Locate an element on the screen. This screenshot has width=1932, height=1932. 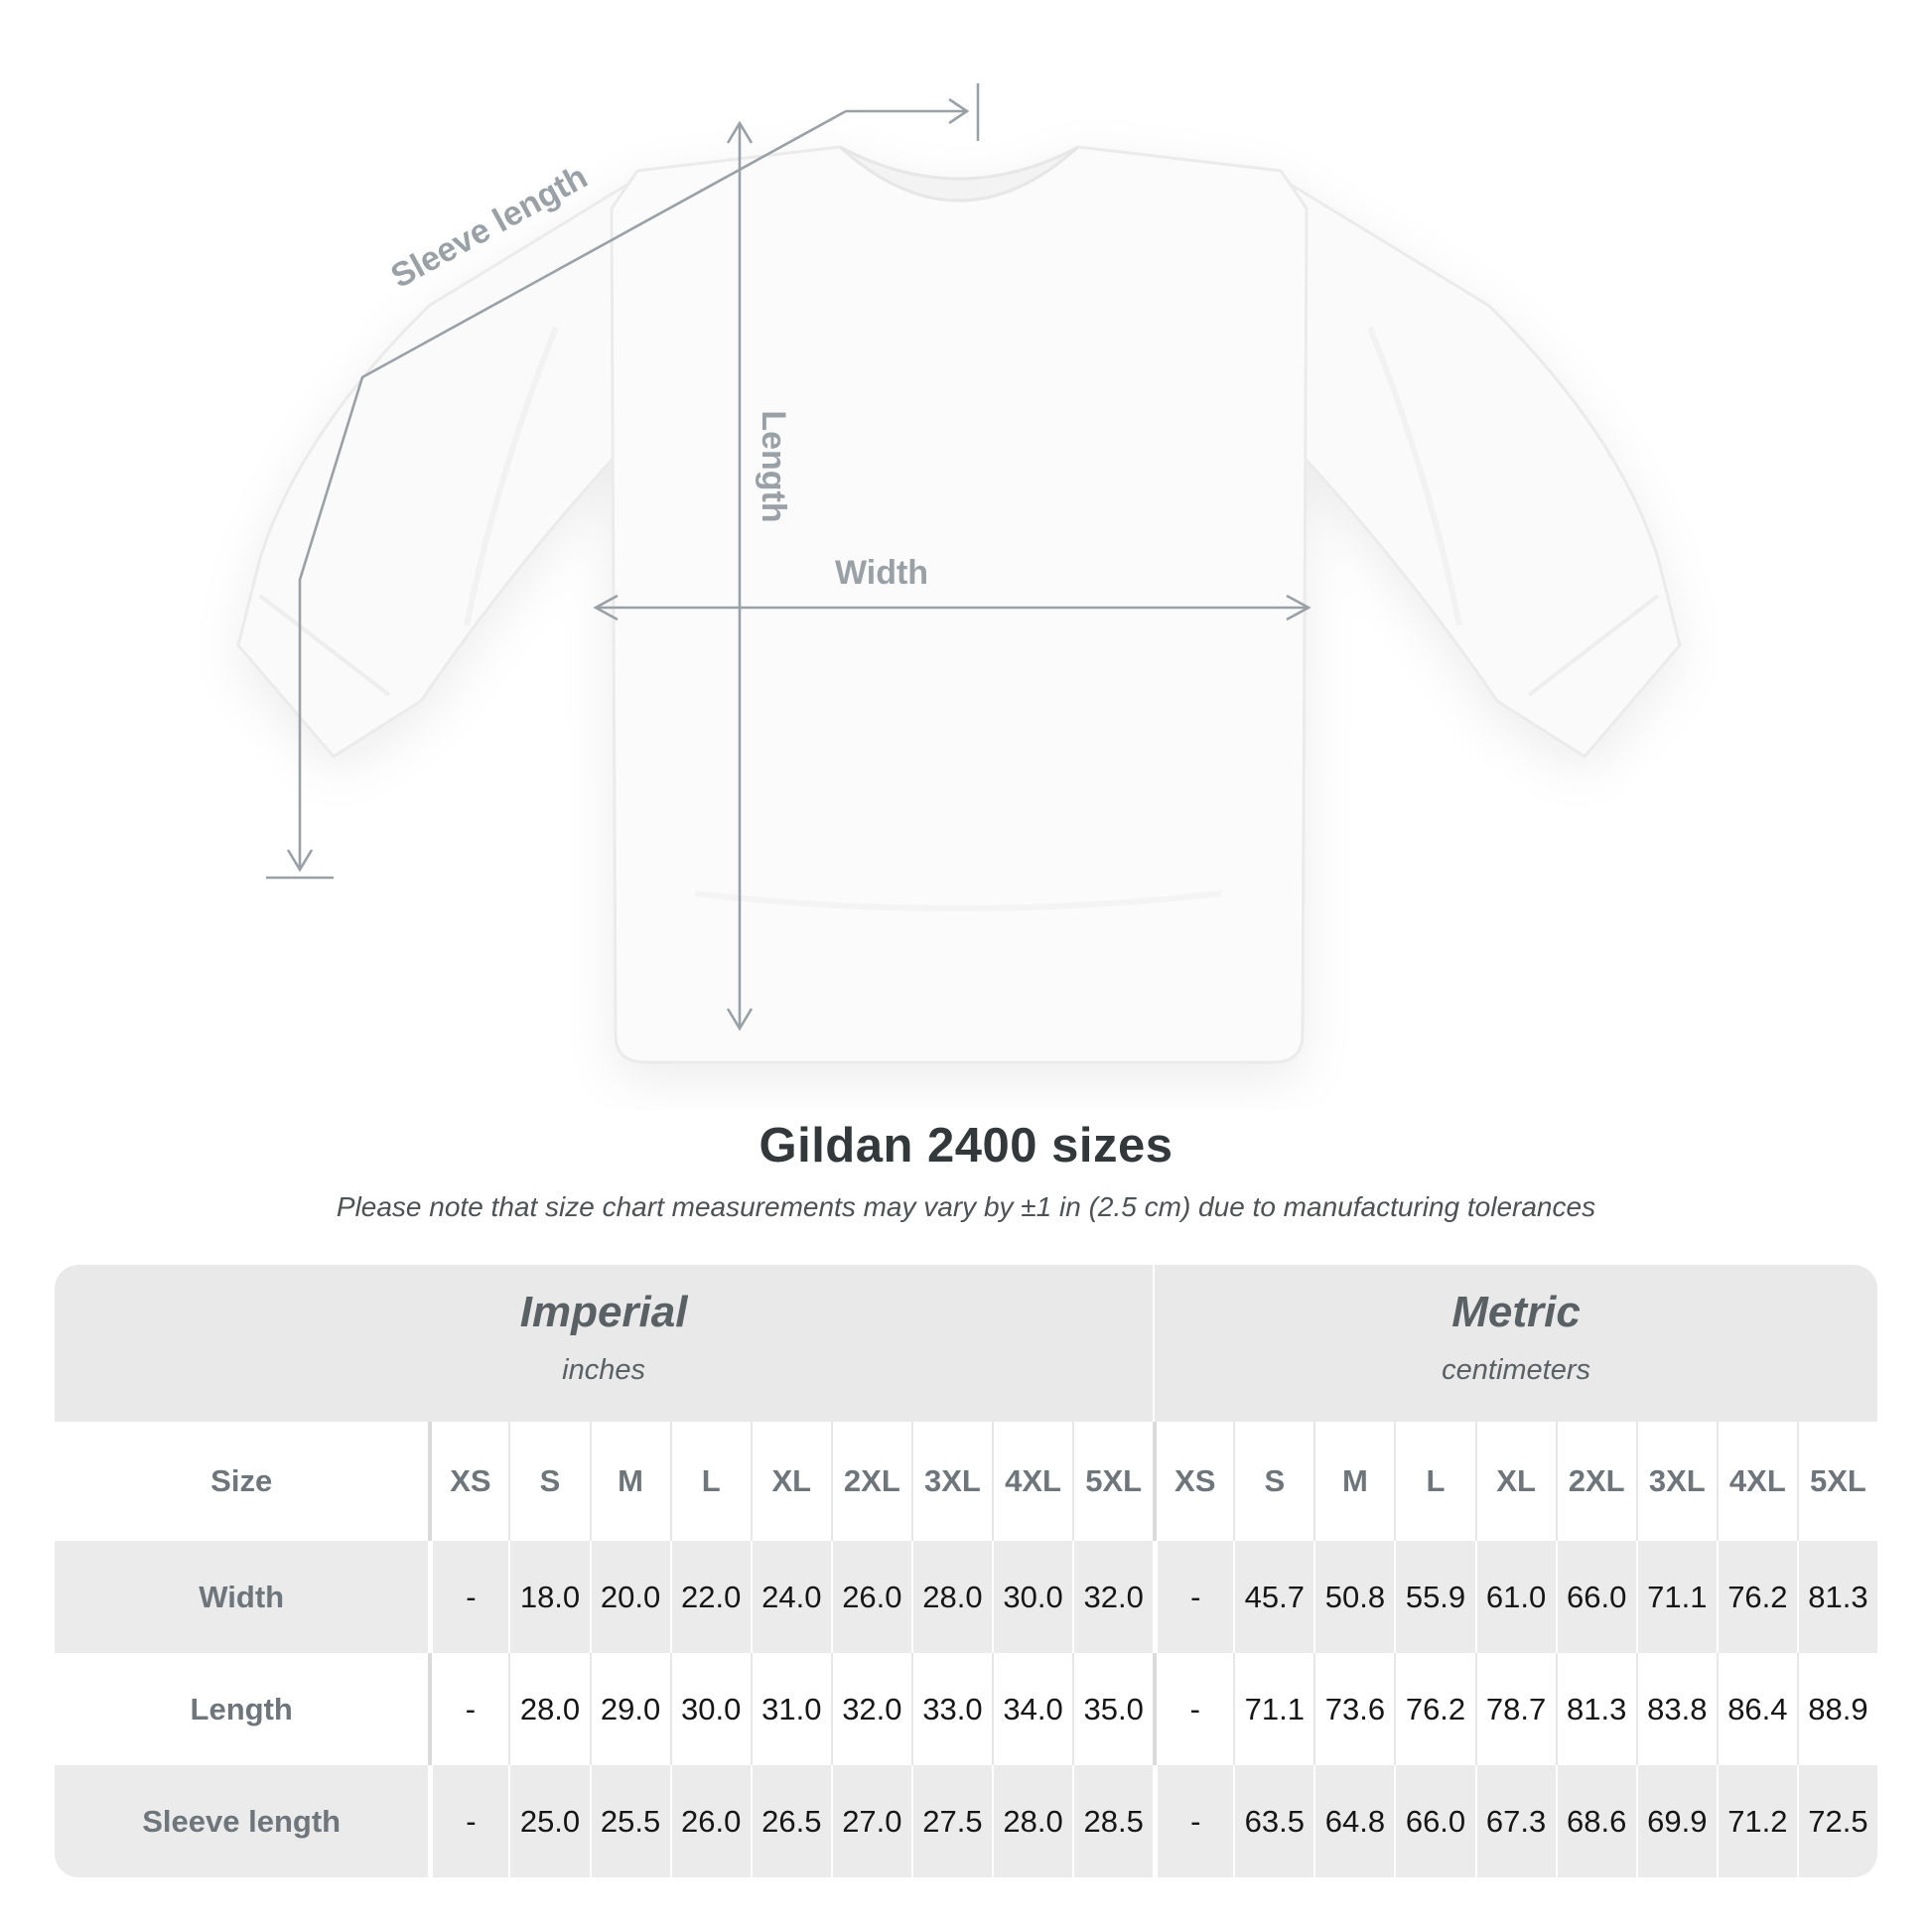
column-header-imperial-l: L is located at coordinates (710, 1481).